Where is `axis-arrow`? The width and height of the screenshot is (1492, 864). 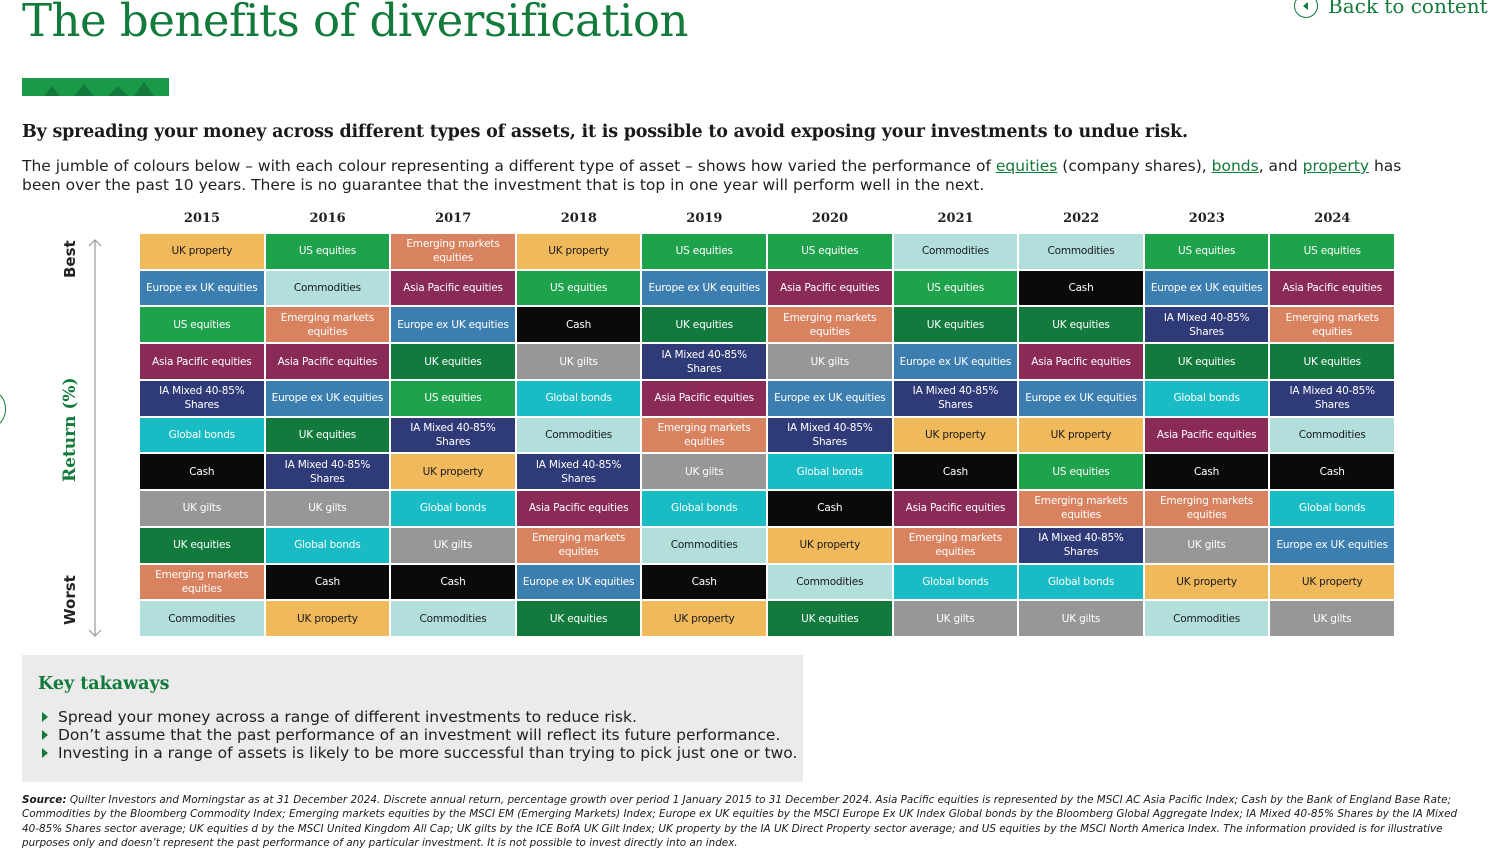
axis-arrow is located at coordinates (95, 438).